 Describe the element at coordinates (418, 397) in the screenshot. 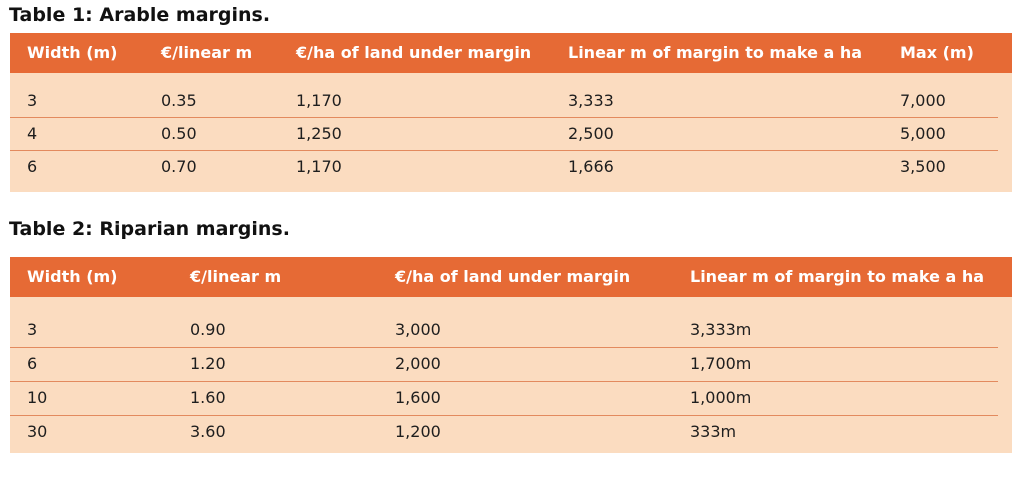

I see `cell-euro-per-ha: 1,600` at that location.